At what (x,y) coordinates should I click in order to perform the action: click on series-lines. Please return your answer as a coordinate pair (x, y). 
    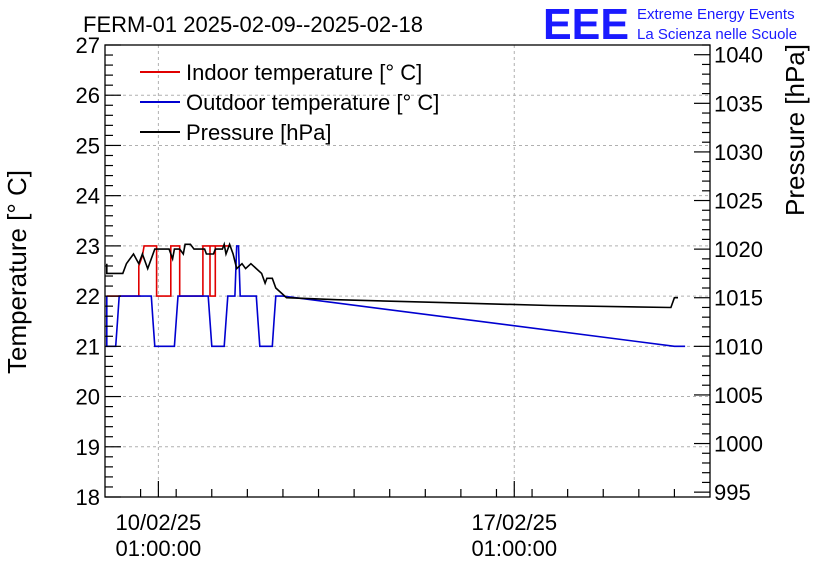
    Looking at the image, I should click on (396, 294).